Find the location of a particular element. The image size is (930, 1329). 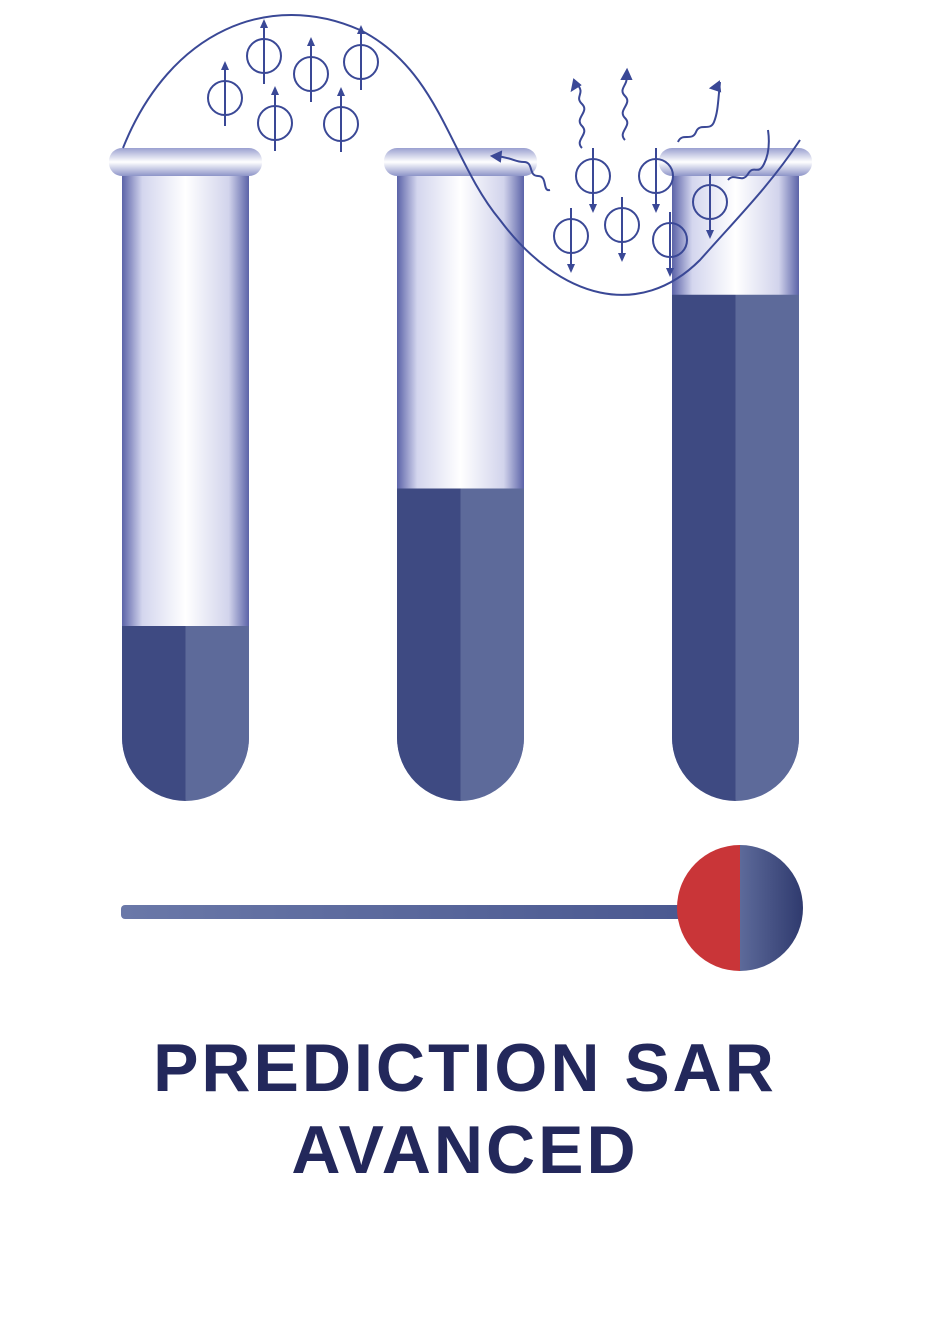

prediction-slider is located at coordinates (462, 908).